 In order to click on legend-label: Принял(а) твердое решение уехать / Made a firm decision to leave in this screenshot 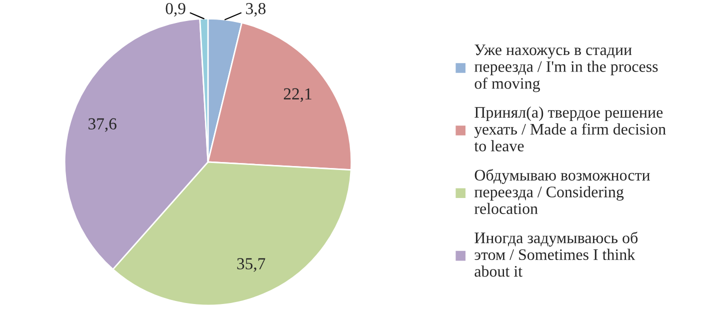, I will do `click(570, 129)`.